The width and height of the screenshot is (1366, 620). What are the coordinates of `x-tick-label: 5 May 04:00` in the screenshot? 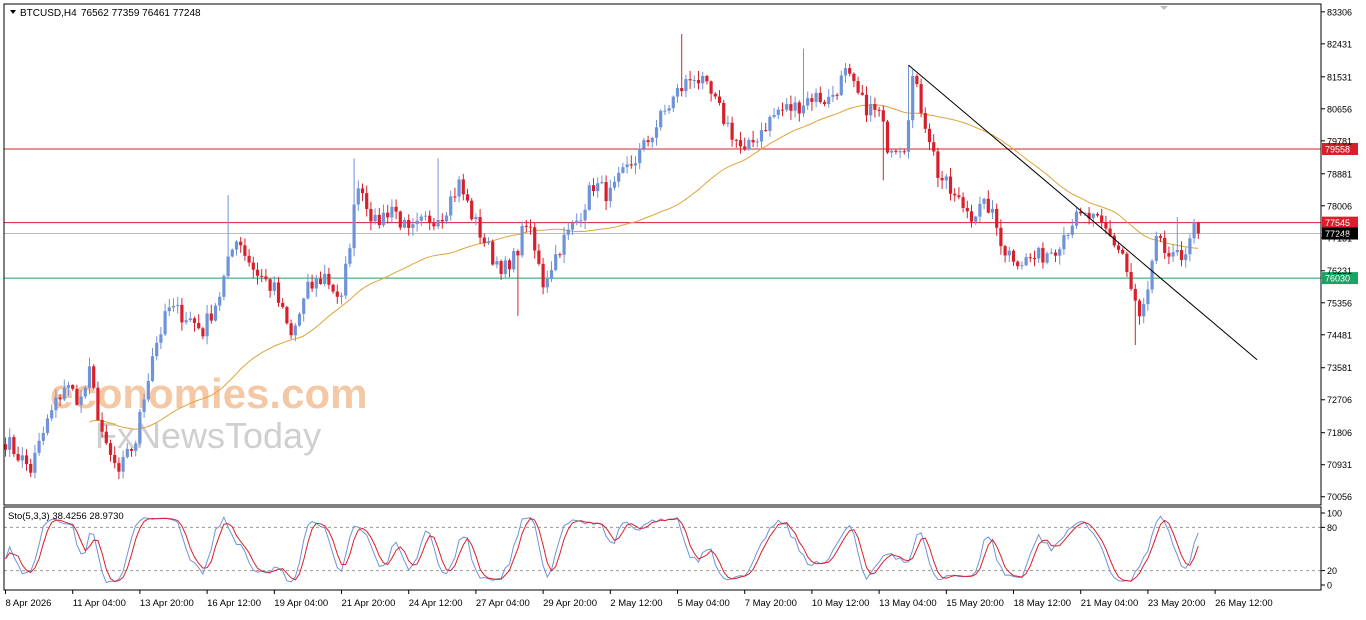 It's located at (704, 603).